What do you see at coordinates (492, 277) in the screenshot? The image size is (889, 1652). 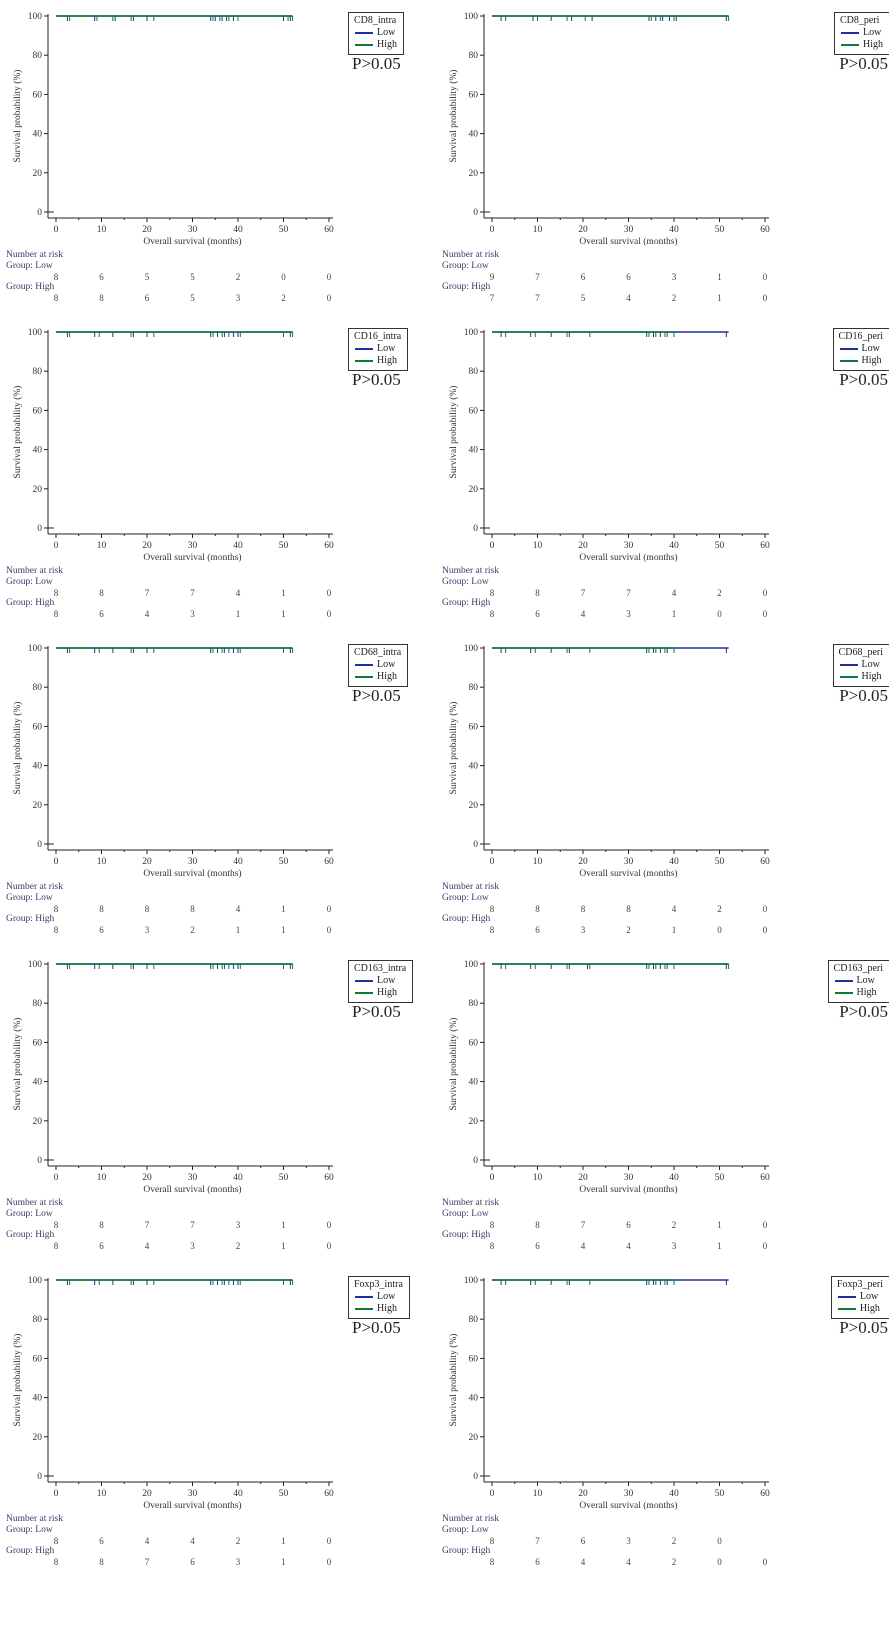 I see `risk-count-low: 9` at bounding box center [492, 277].